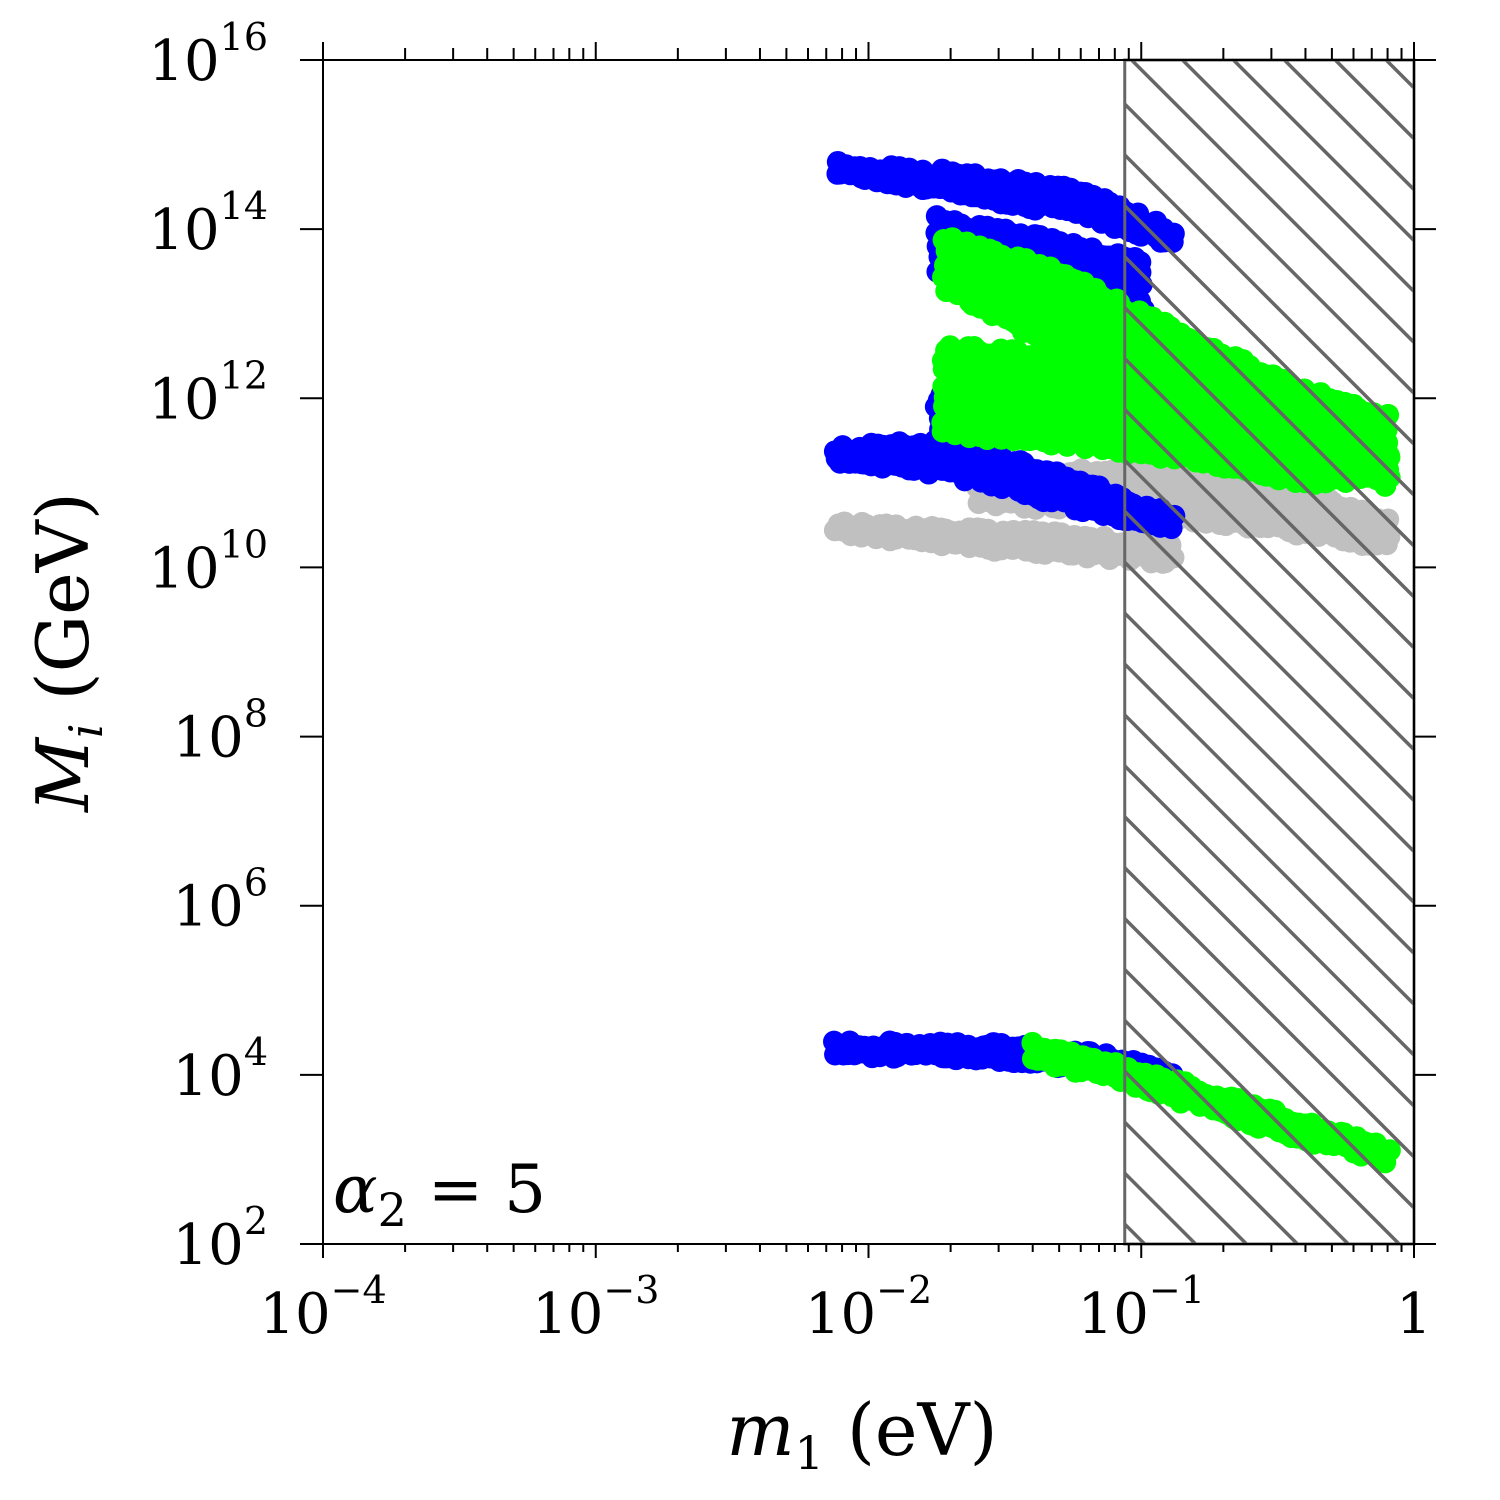  What do you see at coordinates (355, 1189) in the screenshot?
I see `alpha-var: α` at bounding box center [355, 1189].